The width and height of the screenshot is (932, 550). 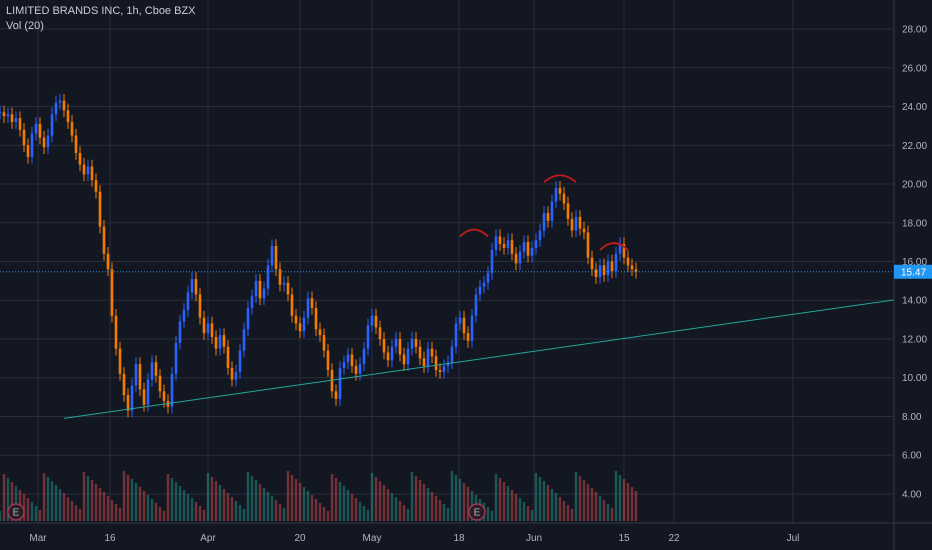 What do you see at coordinates (674, 538) in the screenshot?
I see `time-tick-label: 22` at bounding box center [674, 538].